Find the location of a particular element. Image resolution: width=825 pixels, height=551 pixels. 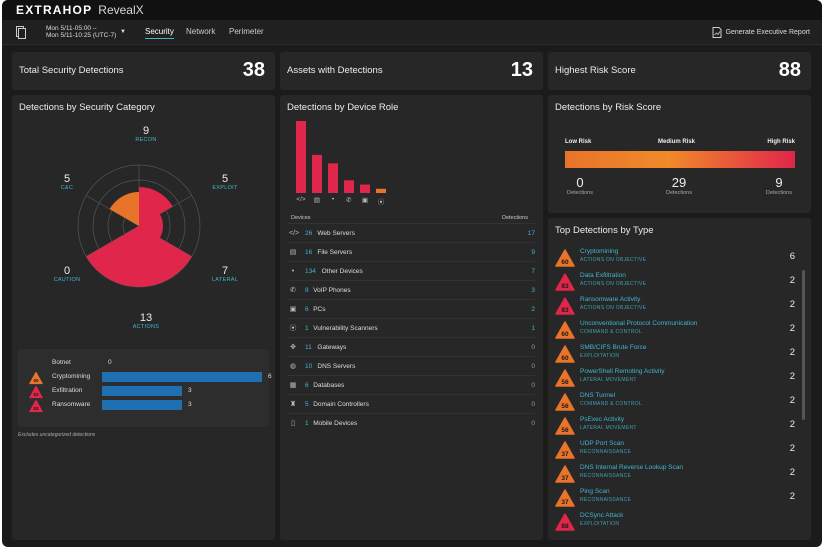

detection-type-link: DCSync Attack is located at coordinates (602, 515).